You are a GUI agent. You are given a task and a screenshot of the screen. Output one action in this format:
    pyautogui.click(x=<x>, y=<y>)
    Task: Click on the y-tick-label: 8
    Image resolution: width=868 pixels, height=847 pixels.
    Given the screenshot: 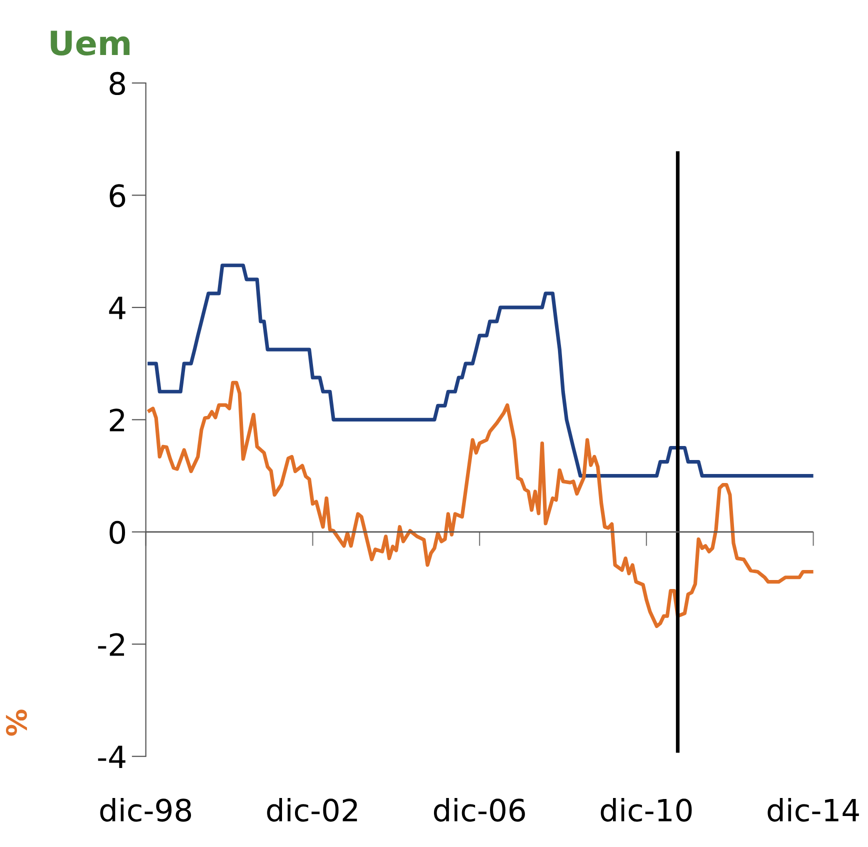 What is the action you would take?
    pyautogui.click(x=117, y=84)
    